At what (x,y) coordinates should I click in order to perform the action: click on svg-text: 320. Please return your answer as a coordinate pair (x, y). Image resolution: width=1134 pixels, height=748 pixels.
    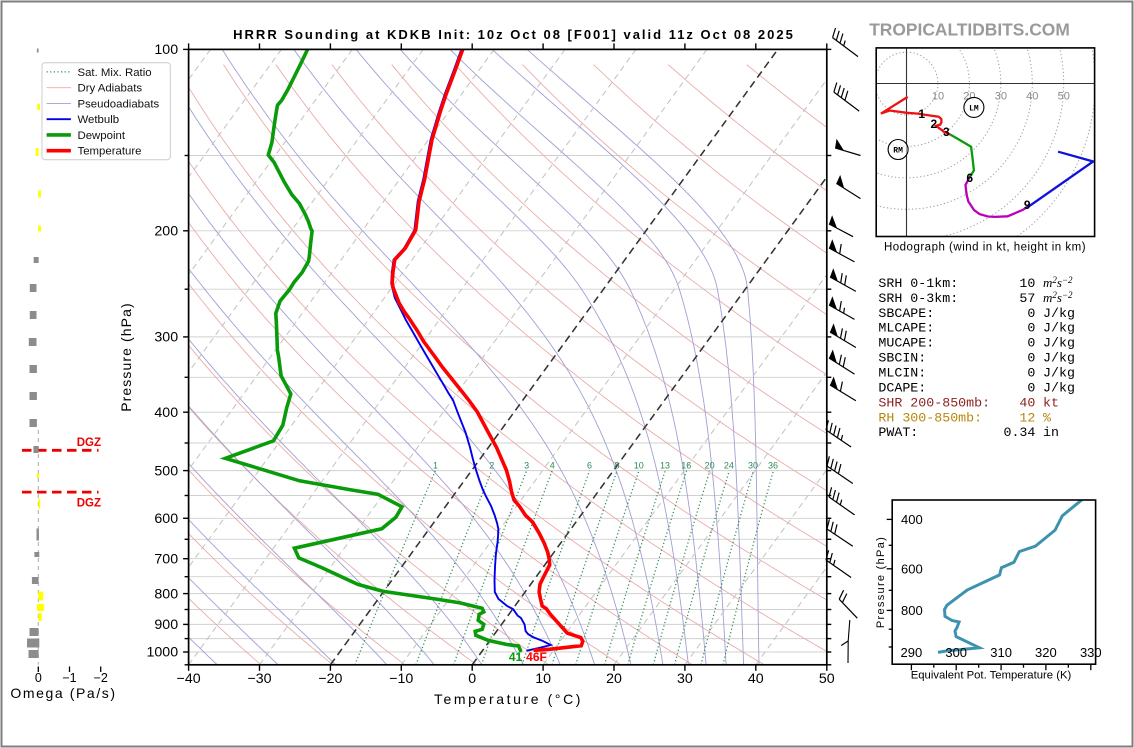
    Looking at the image, I should click on (1046, 652).